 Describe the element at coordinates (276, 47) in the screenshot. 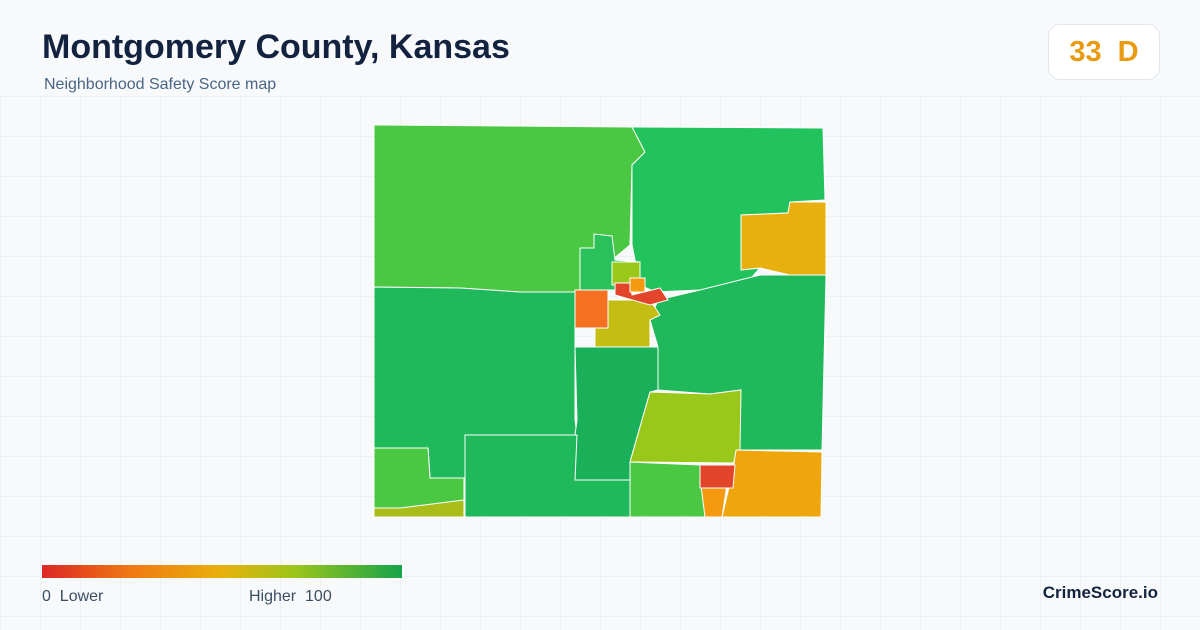

I see `title: Montgomery County, Kansas` at that location.